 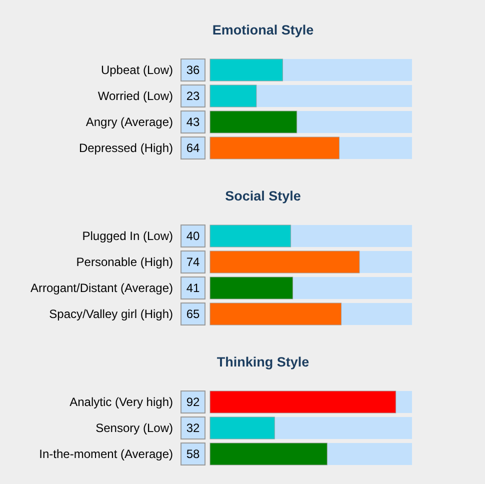 What do you see at coordinates (111, 314) in the screenshot?
I see `y-tick-label: Spacy/Valley girl (High)` at bounding box center [111, 314].